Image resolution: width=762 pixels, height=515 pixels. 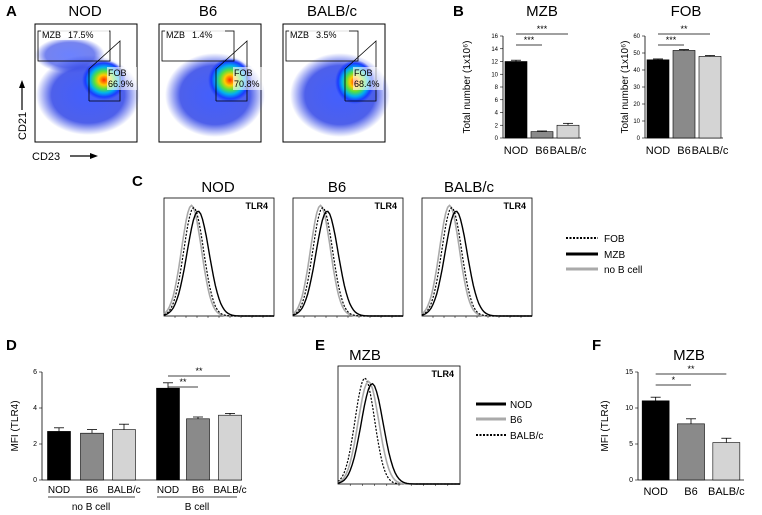 What do you see at coordinates (631, 444) in the screenshot?
I see `y-tick-label: 5` at bounding box center [631, 444].